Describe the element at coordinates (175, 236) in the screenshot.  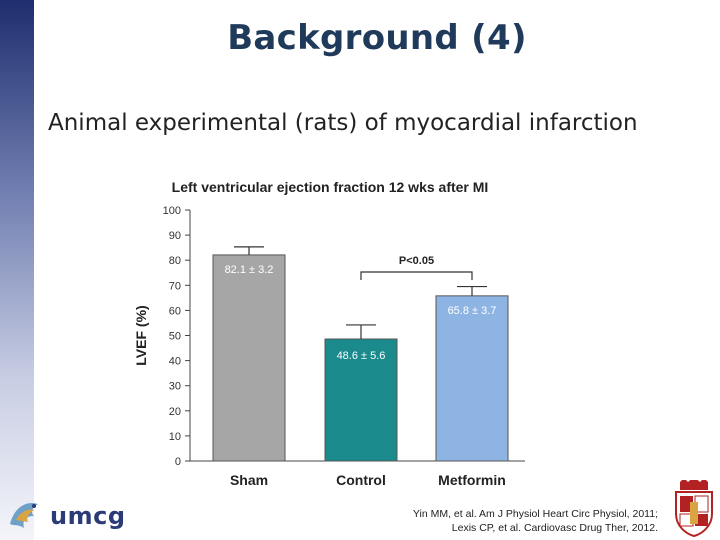
I see `y-tick-label: 90` at that location.